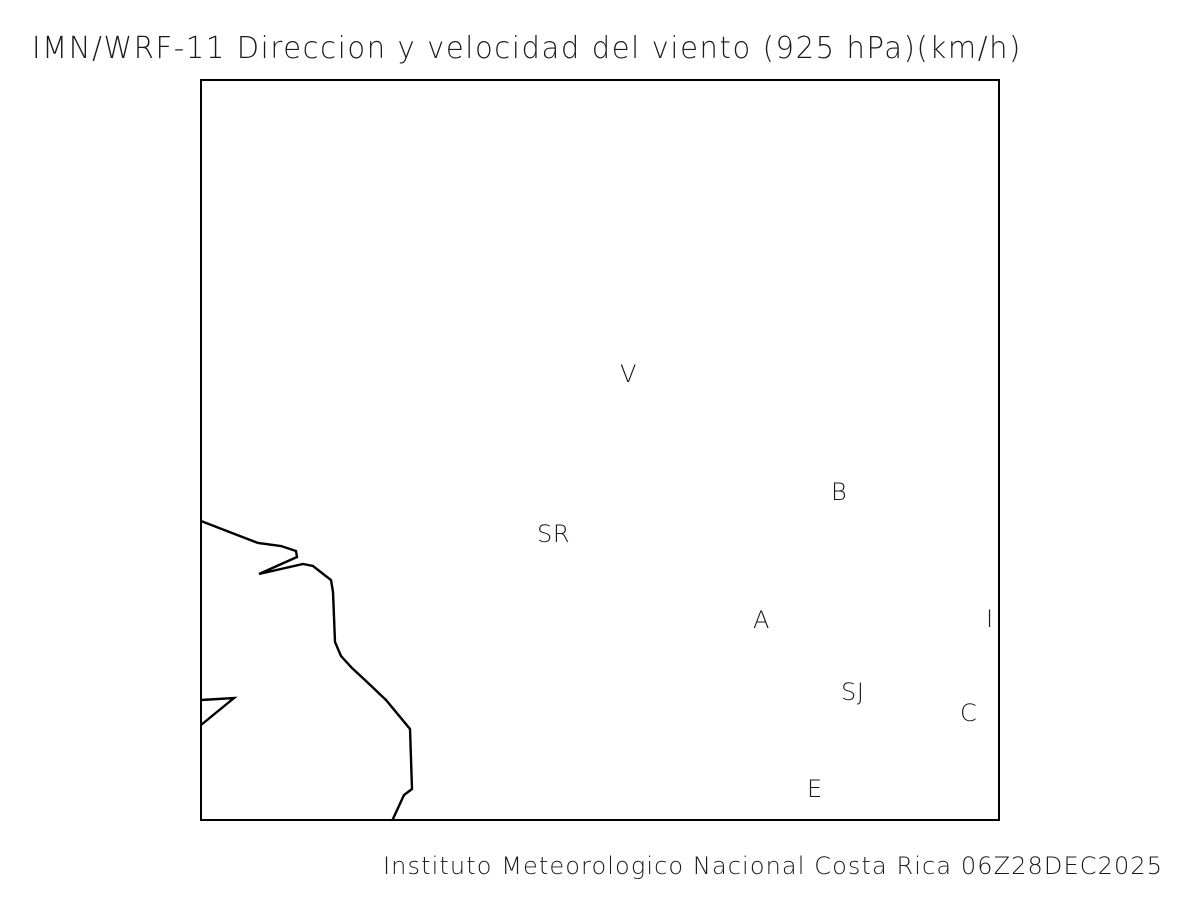 The height and width of the screenshot is (900, 1200). What do you see at coordinates (307, 670) in the screenshot?
I see `coastline-pacific` at bounding box center [307, 670].